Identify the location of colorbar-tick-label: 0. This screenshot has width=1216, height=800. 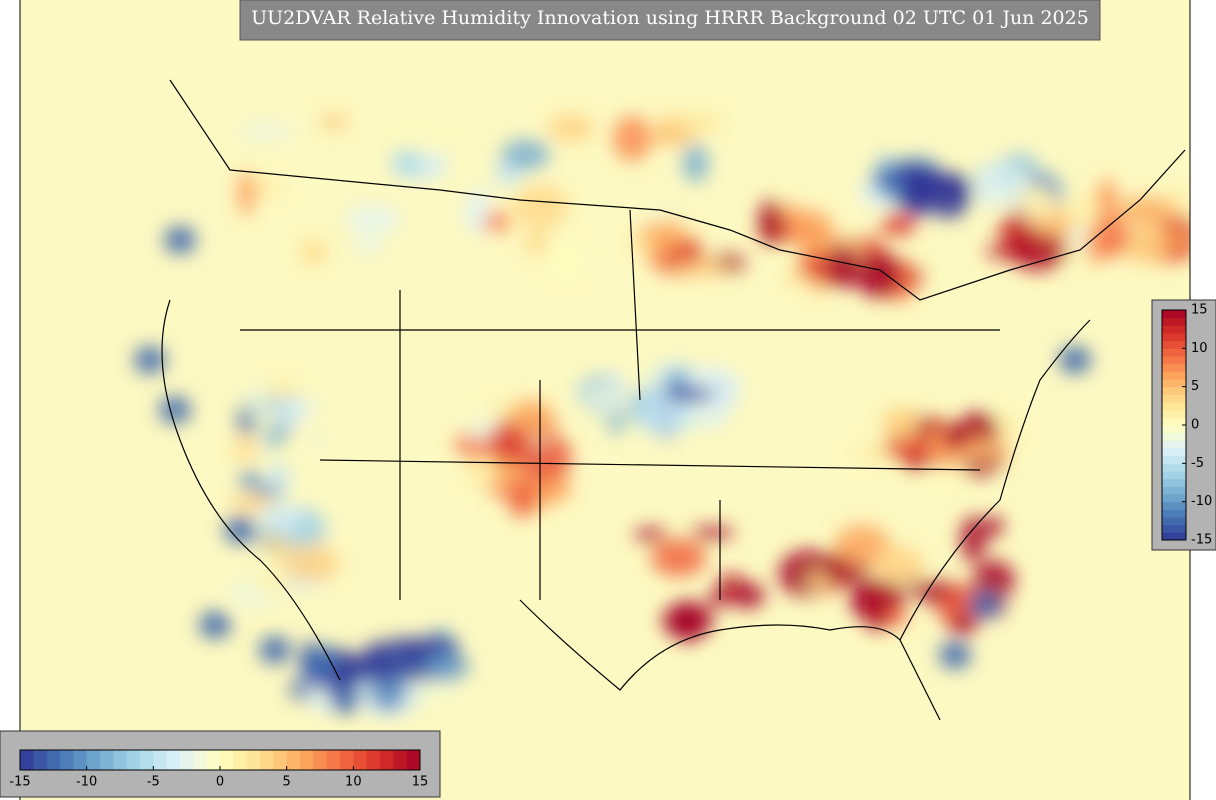
(1195, 425).